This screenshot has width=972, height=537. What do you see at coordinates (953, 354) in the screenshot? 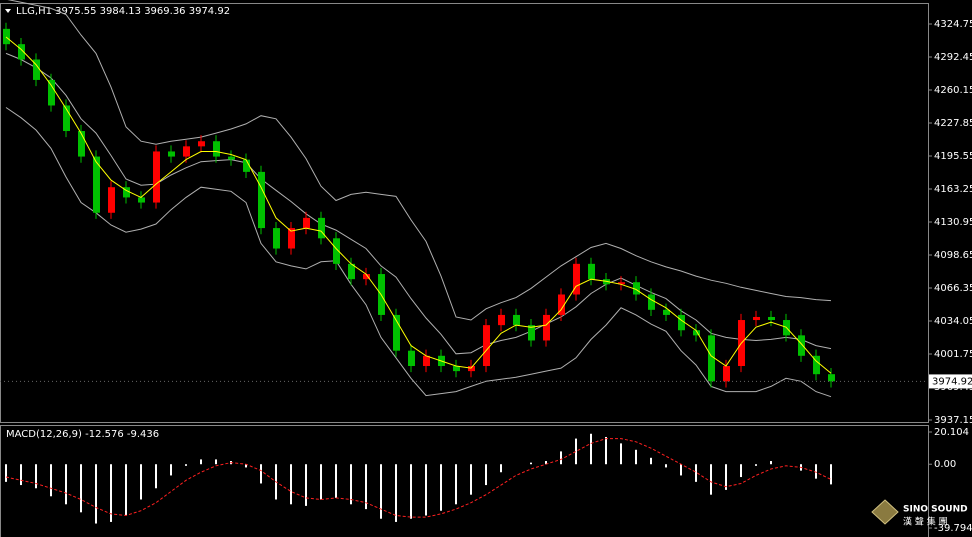
I see `y-tick-label: 4001.75` at bounding box center [953, 354].